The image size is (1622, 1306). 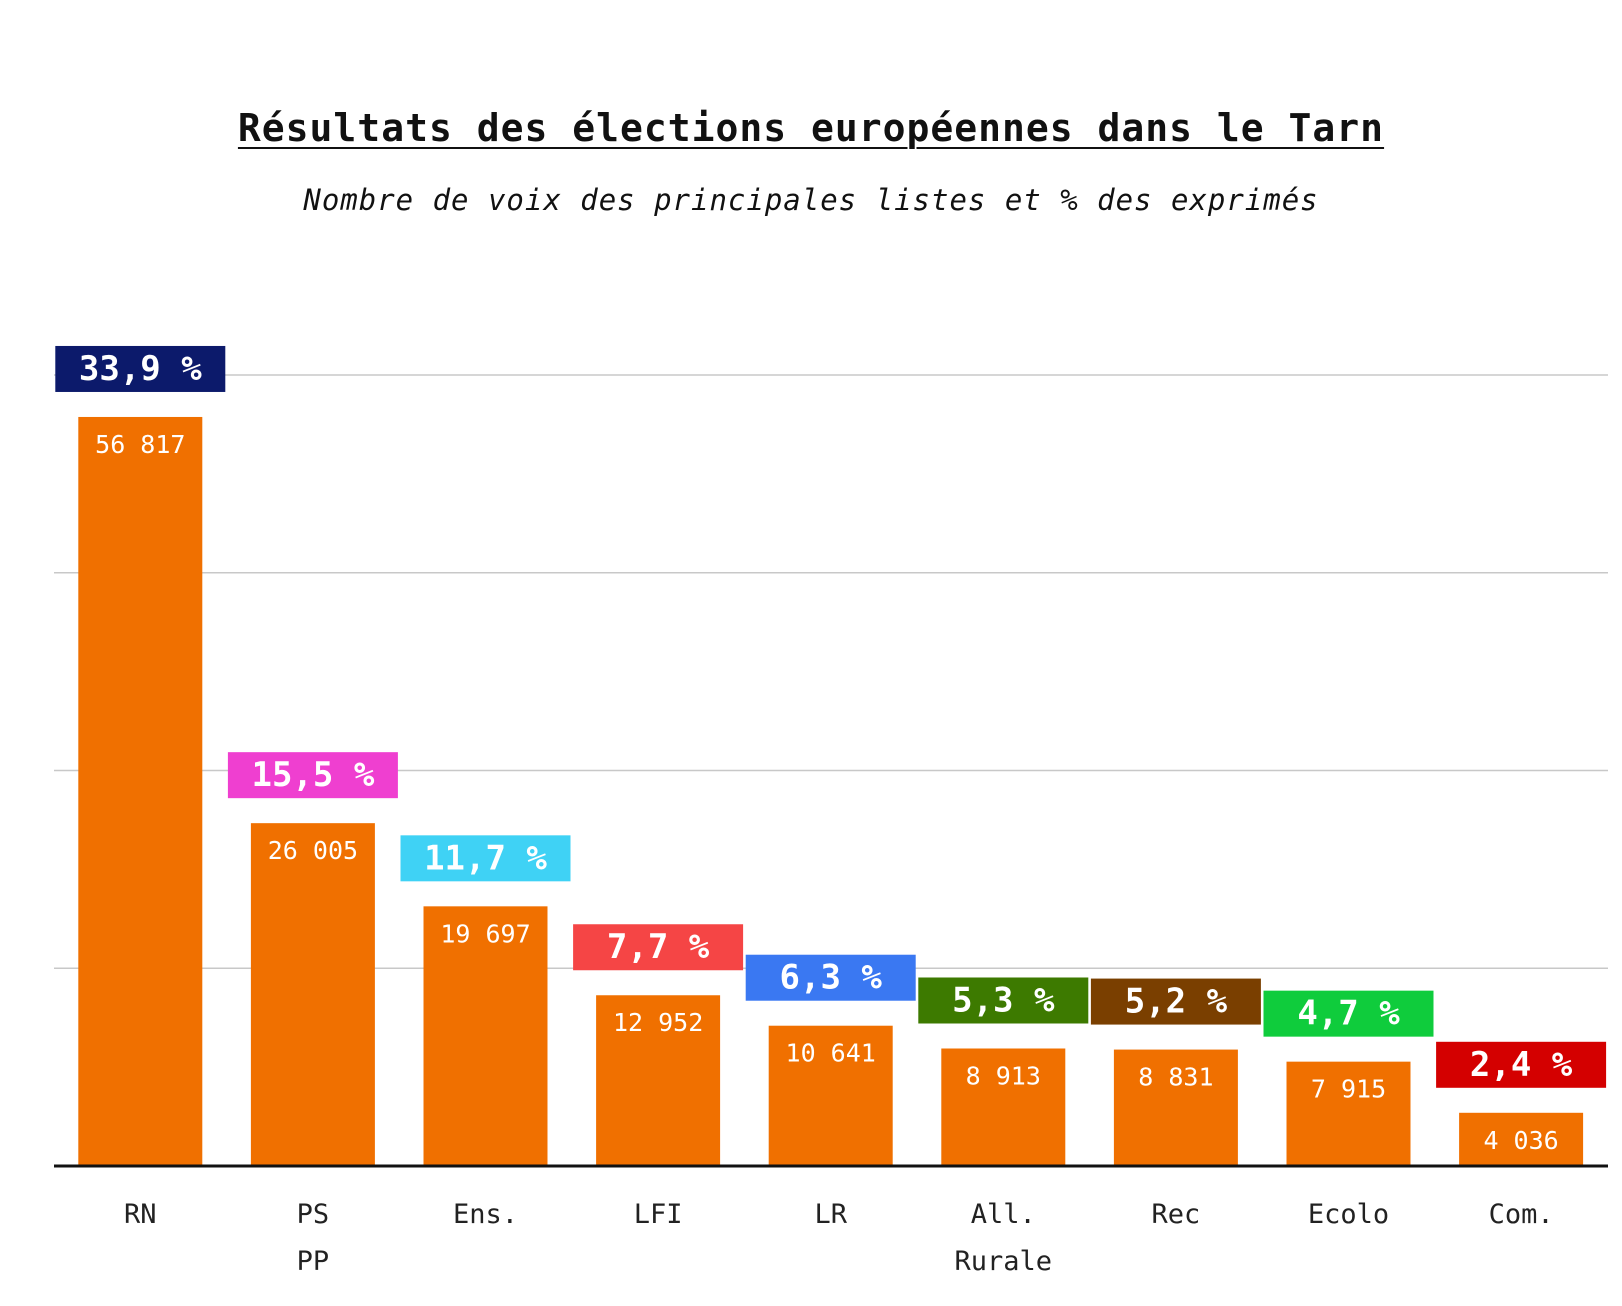 What do you see at coordinates (1521, 1214) in the screenshot?
I see `category-label: Com.` at bounding box center [1521, 1214].